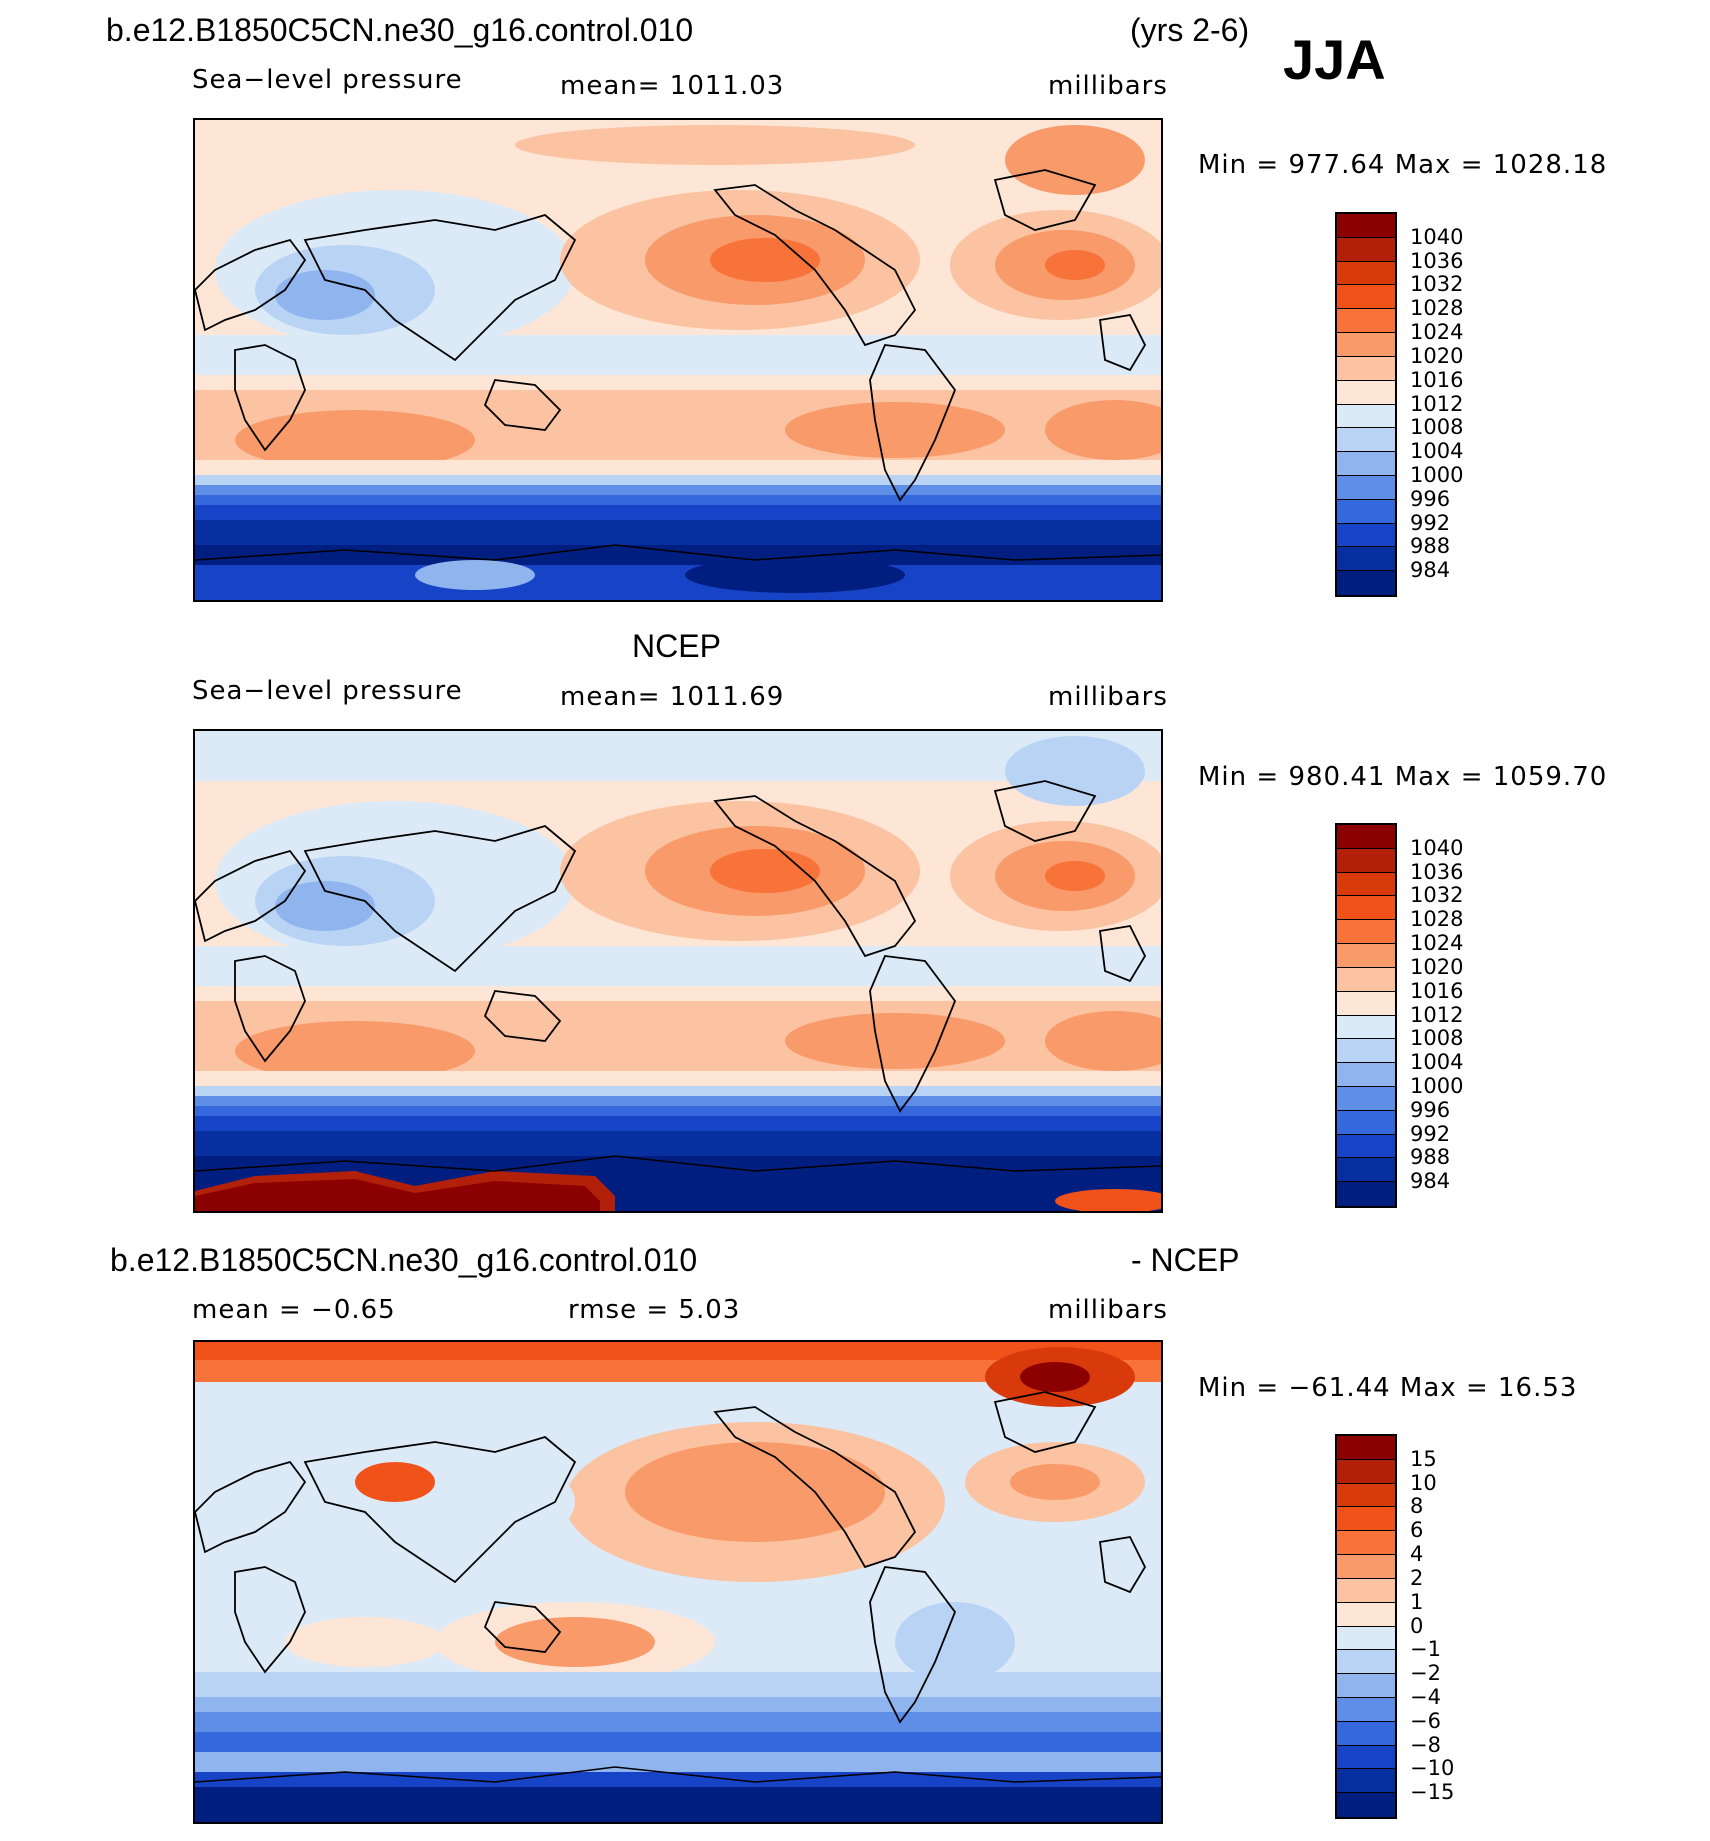 The height and width of the screenshot is (1841, 1710). I want to click on azores-high-core, so click(1075, 876).